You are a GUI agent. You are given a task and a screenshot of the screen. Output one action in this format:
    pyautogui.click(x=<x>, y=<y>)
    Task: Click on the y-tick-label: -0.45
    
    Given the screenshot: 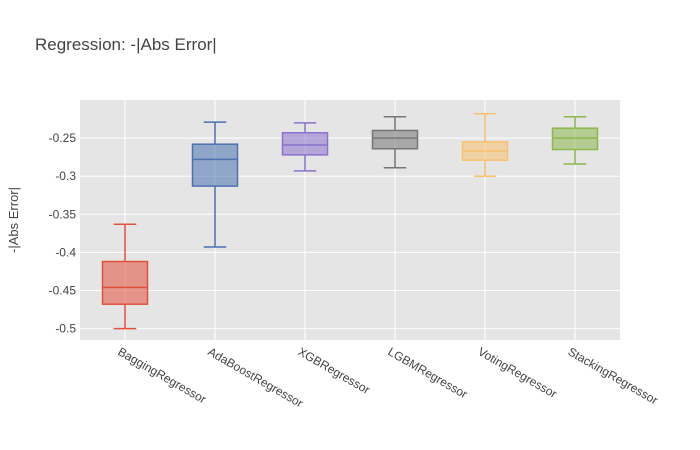 What is the action you would take?
    pyautogui.click(x=63, y=290)
    